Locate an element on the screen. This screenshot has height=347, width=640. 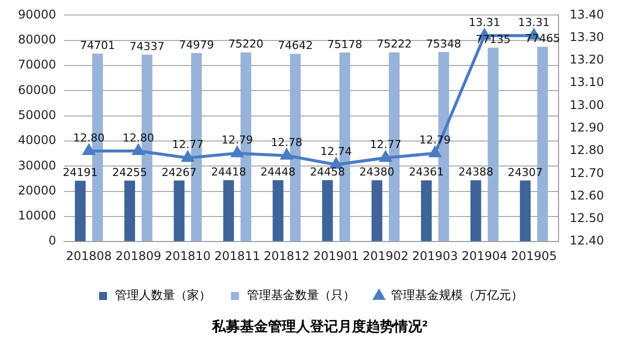
y2-tick-label: 13.10 is located at coordinates (587, 82).